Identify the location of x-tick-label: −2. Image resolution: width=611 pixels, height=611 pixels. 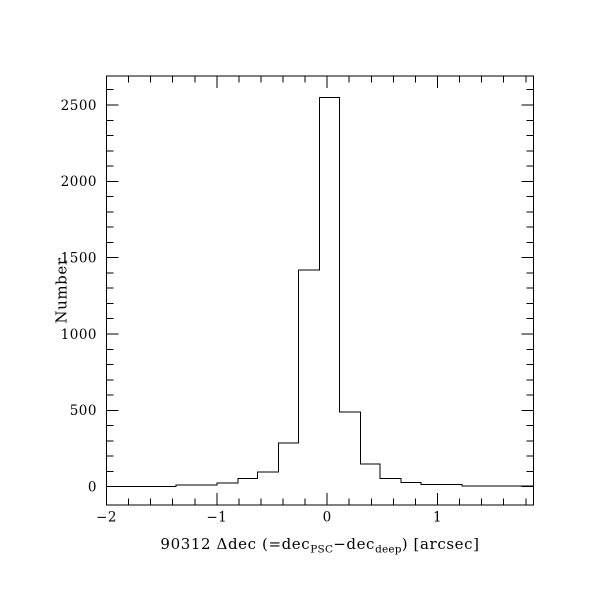
(106, 518).